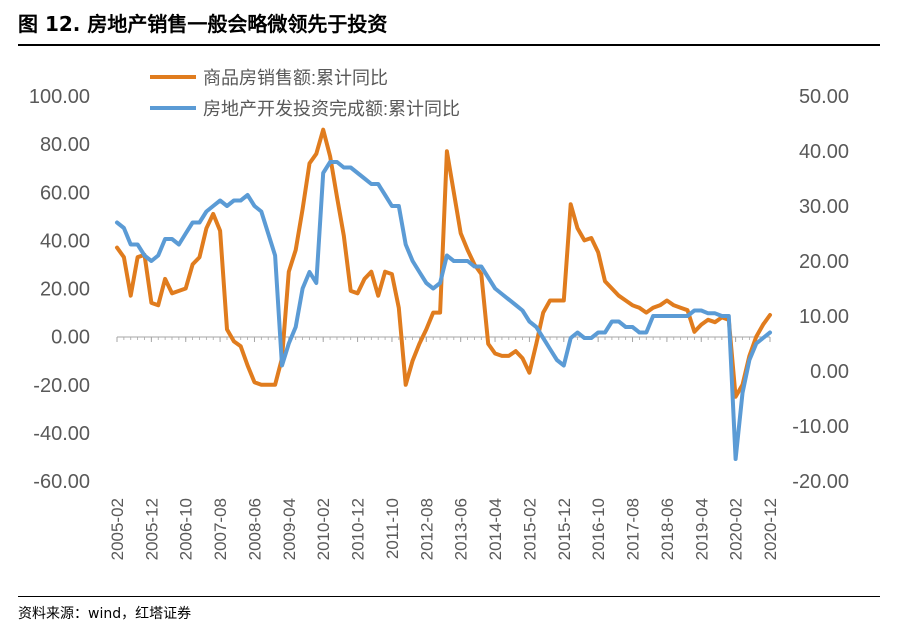 This screenshot has height=634, width=899. What do you see at coordinates (426, 529) in the screenshot?
I see `x-tick-label: 2012-08` at bounding box center [426, 529].